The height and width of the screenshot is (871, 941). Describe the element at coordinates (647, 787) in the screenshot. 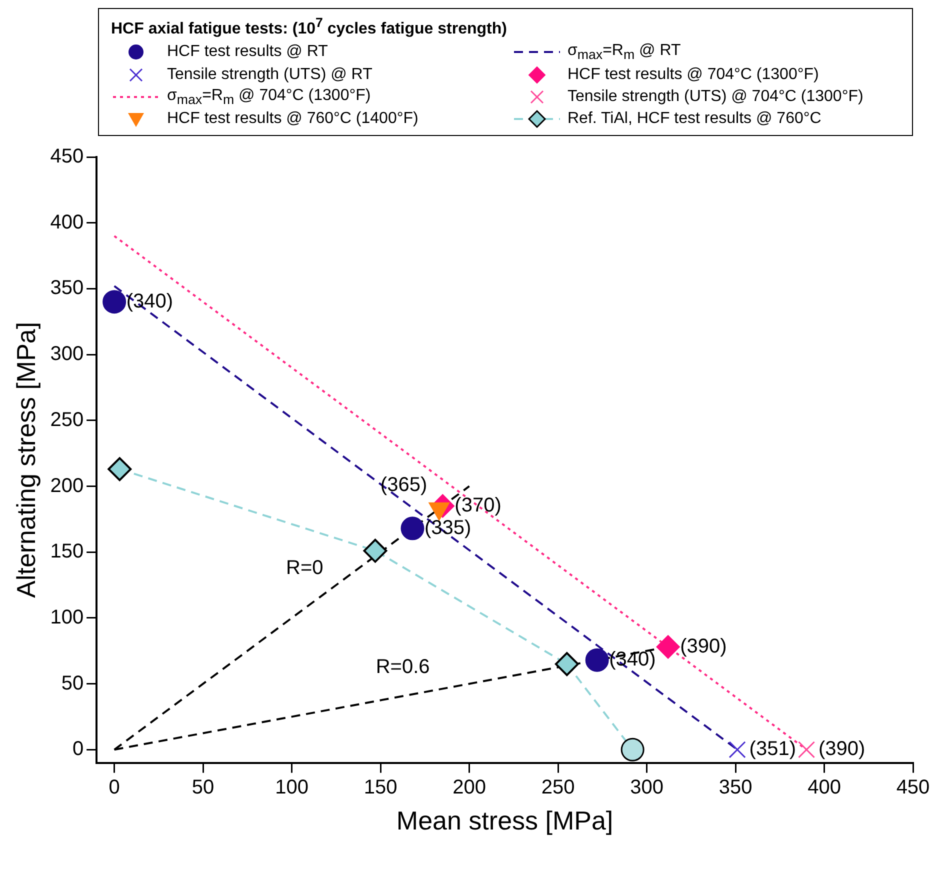

I see `x-tick-label: 300` at that location.